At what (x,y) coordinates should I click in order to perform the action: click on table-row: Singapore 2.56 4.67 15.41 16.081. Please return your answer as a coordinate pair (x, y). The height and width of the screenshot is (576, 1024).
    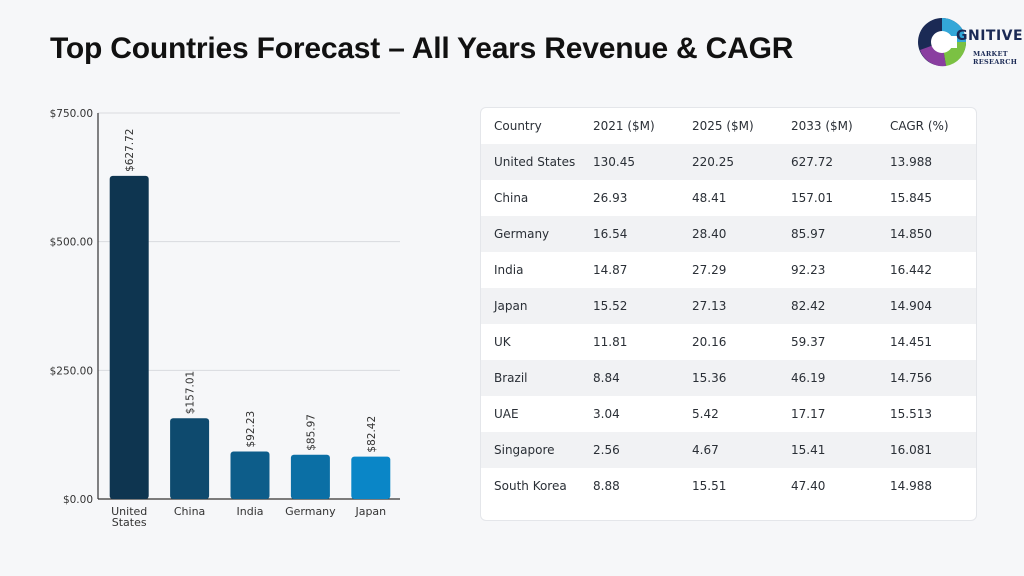
    Looking at the image, I should click on (728, 450).